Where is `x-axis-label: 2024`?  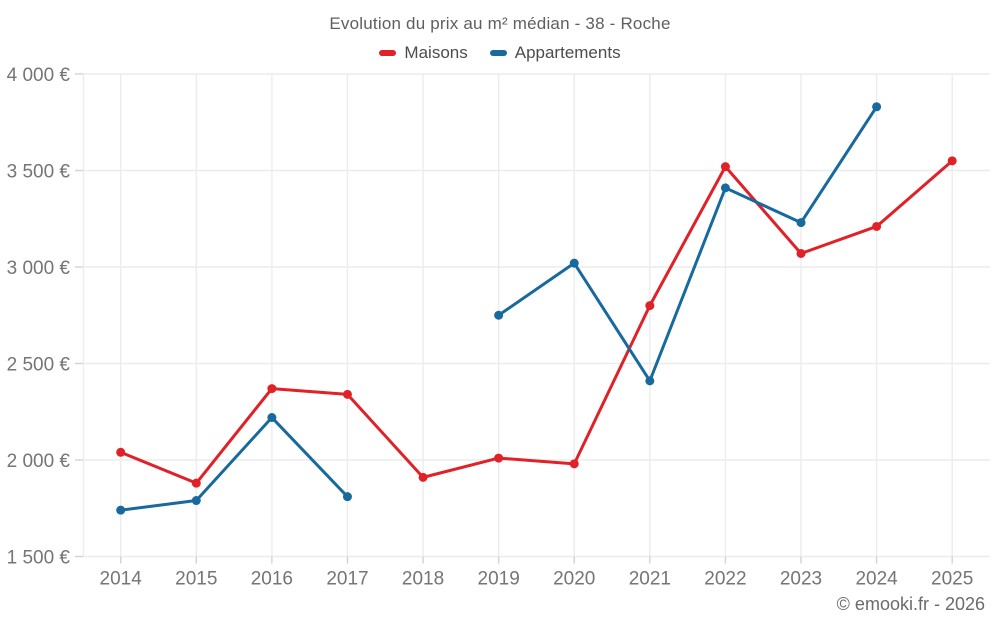
x-axis-label: 2024 is located at coordinates (876, 579).